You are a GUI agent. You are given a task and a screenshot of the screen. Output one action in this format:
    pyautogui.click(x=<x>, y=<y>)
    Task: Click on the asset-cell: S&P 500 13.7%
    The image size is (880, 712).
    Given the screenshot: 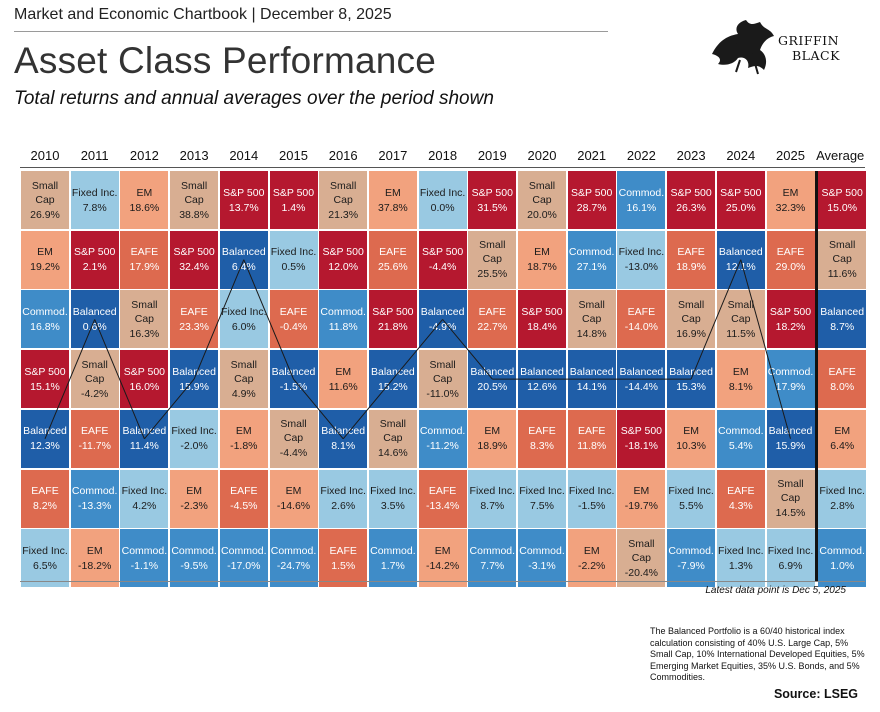 What is the action you would take?
    pyautogui.click(x=243, y=200)
    